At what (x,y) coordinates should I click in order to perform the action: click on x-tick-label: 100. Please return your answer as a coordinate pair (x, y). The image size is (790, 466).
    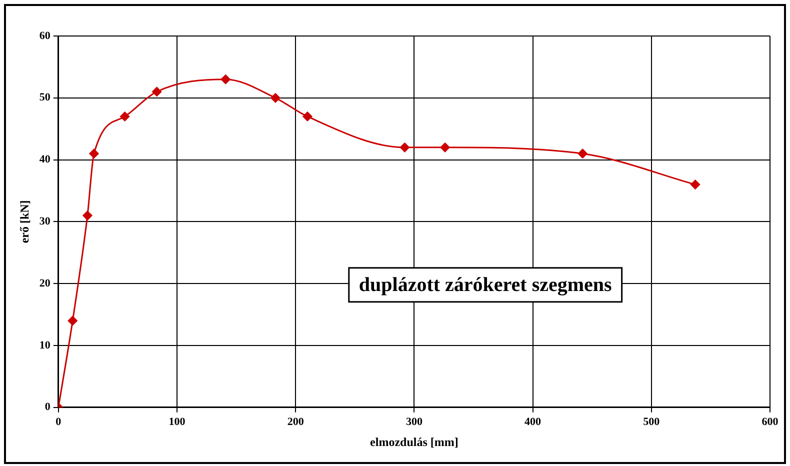
    Looking at the image, I should click on (177, 422).